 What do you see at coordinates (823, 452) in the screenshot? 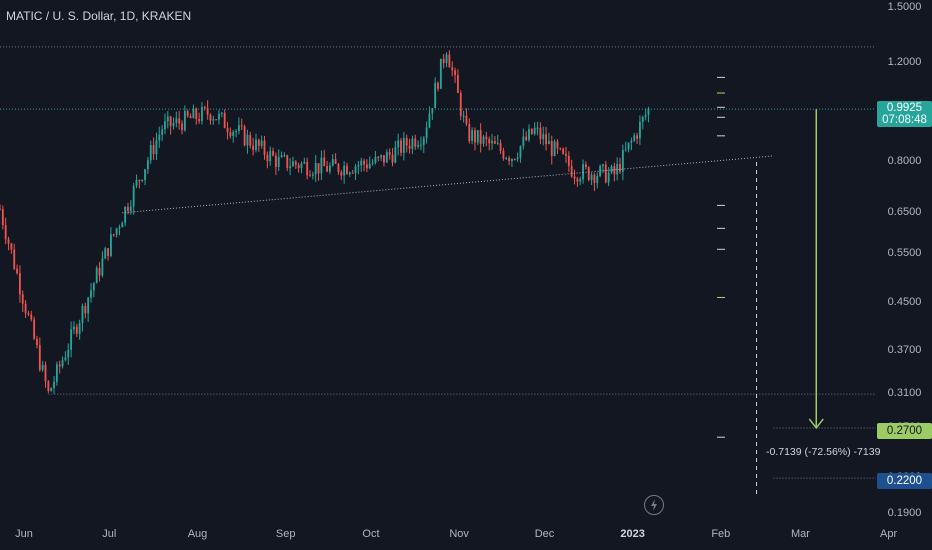
I see `measurement-label: -0.7139 (-72.56%) -7139` at bounding box center [823, 452].